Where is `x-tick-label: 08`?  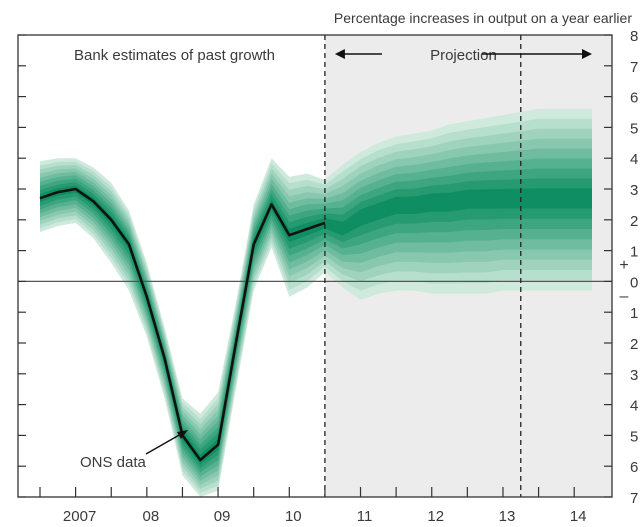 x-tick-label: 08 is located at coordinates (150, 516).